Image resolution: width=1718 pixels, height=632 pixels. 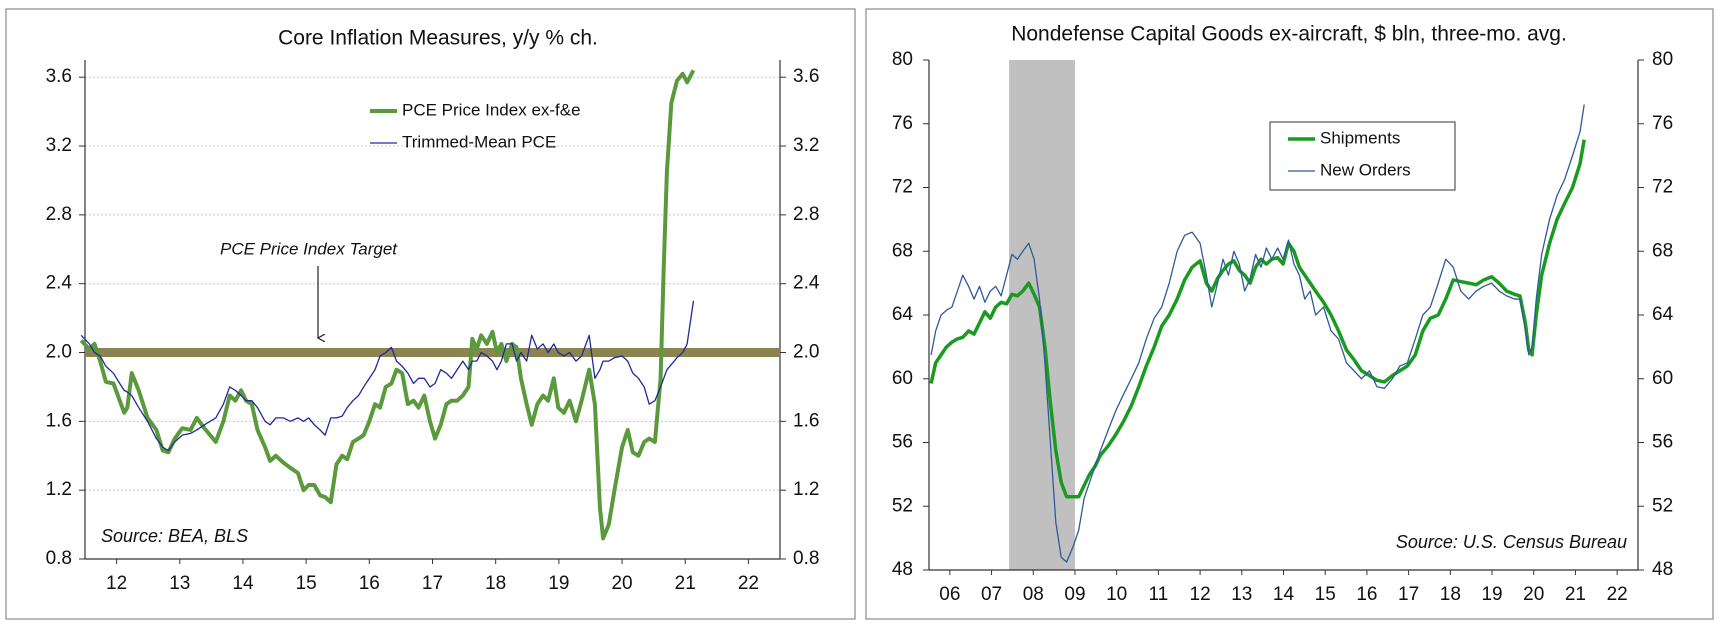 I want to click on y2-tick-label: 52, so click(x=1662, y=505).